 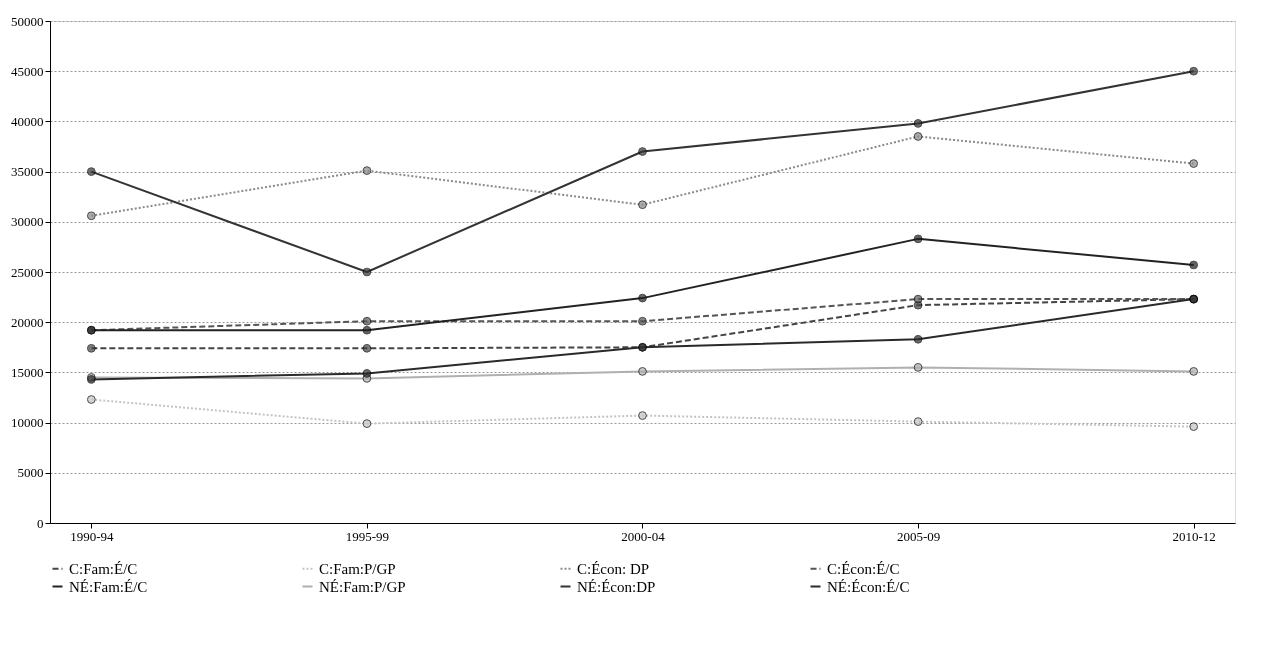 What do you see at coordinates (27, 372) in the screenshot?
I see `y-tick-label: 15000` at bounding box center [27, 372].